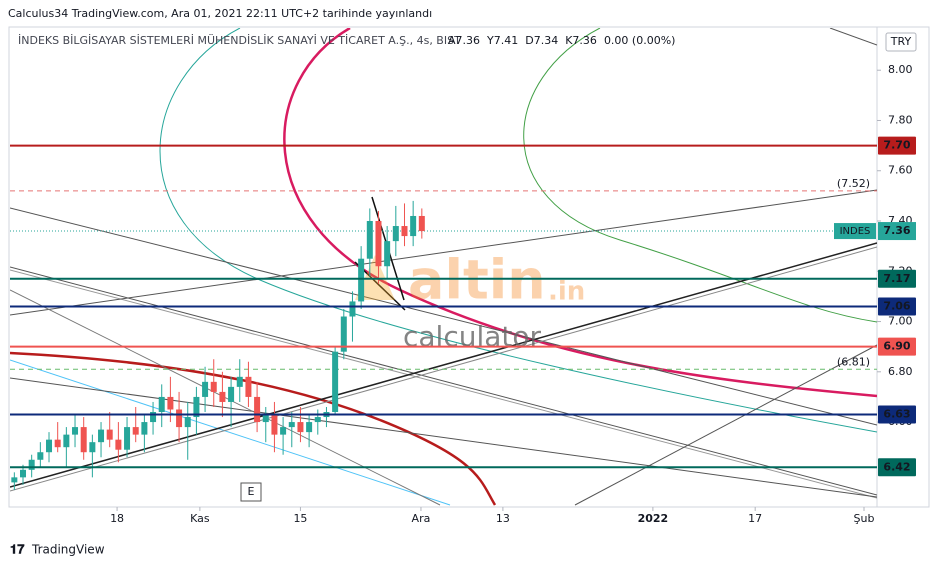  I want to click on last-price-box, so click(897, 231).